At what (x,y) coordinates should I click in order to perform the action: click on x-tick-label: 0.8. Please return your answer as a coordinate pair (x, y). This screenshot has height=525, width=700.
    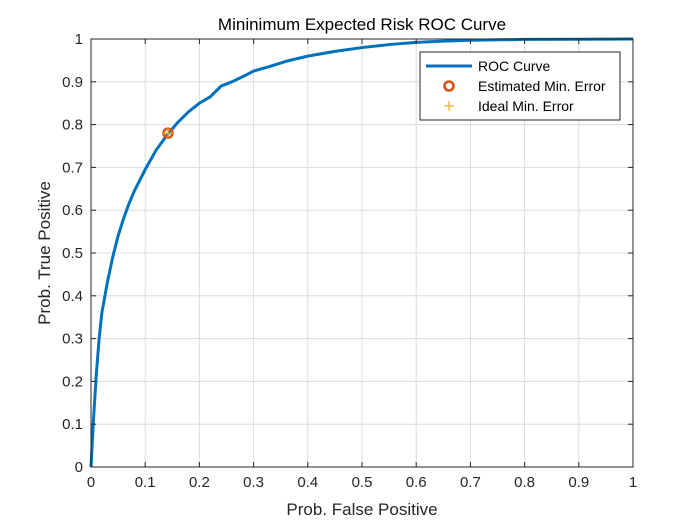
    Looking at the image, I should click on (524, 482).